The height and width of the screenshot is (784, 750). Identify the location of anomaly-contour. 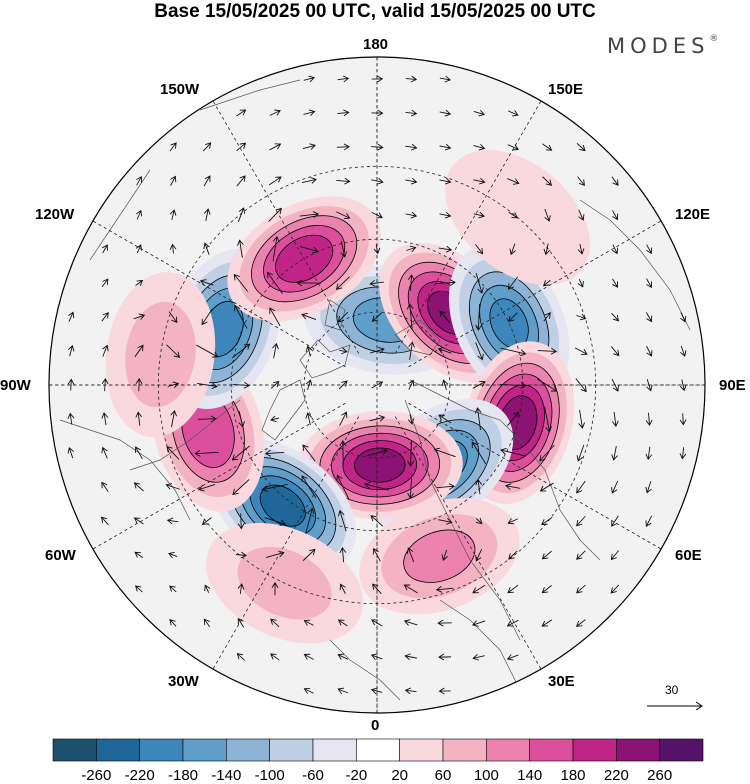
(160, 354).